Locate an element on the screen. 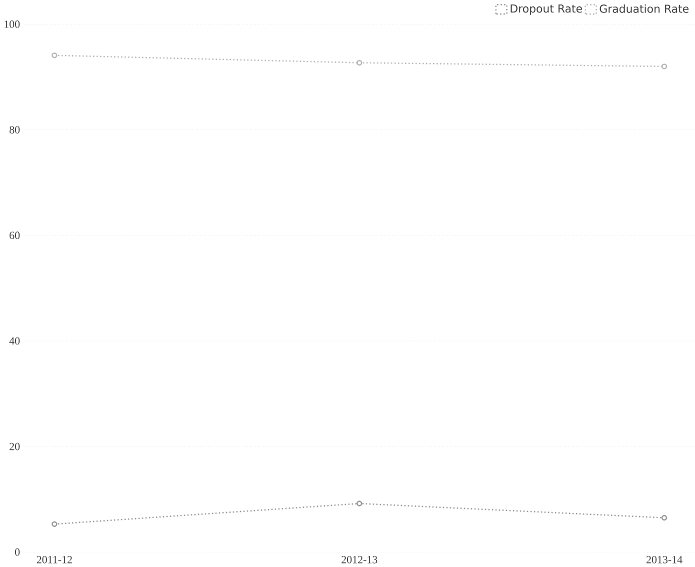 The image size is (695, 567). y-tick-label: 80 is located at coordinates (15, 130).